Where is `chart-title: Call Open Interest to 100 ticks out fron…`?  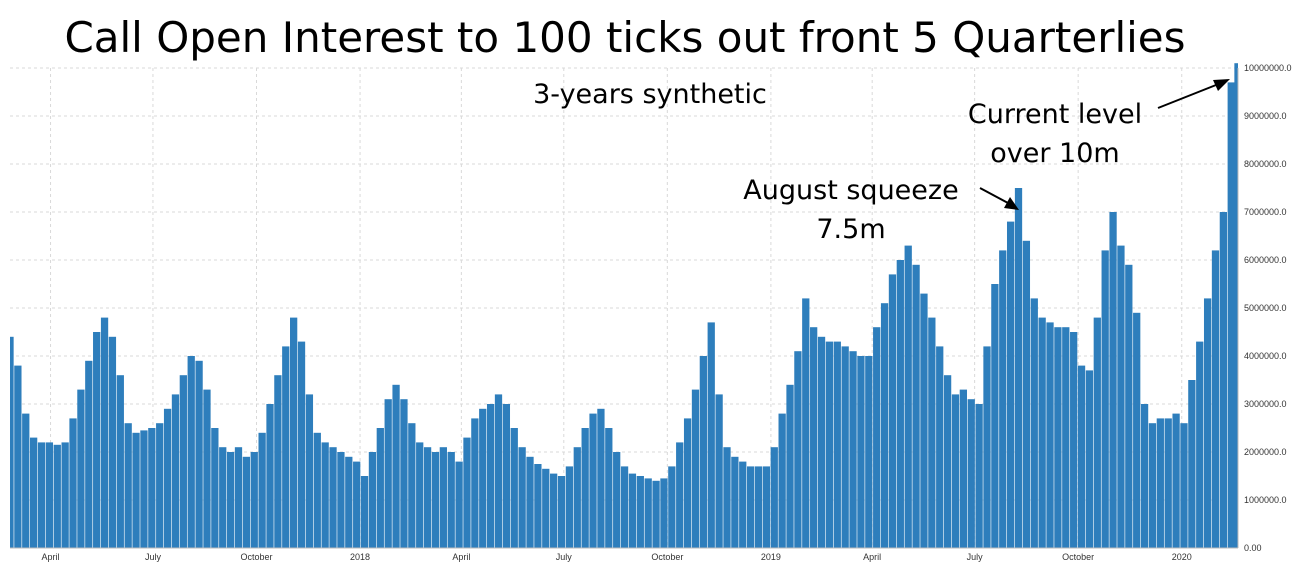
chart-title: Call Open Interest to 100 ticks out fron… is located at coordinates (624, 37).